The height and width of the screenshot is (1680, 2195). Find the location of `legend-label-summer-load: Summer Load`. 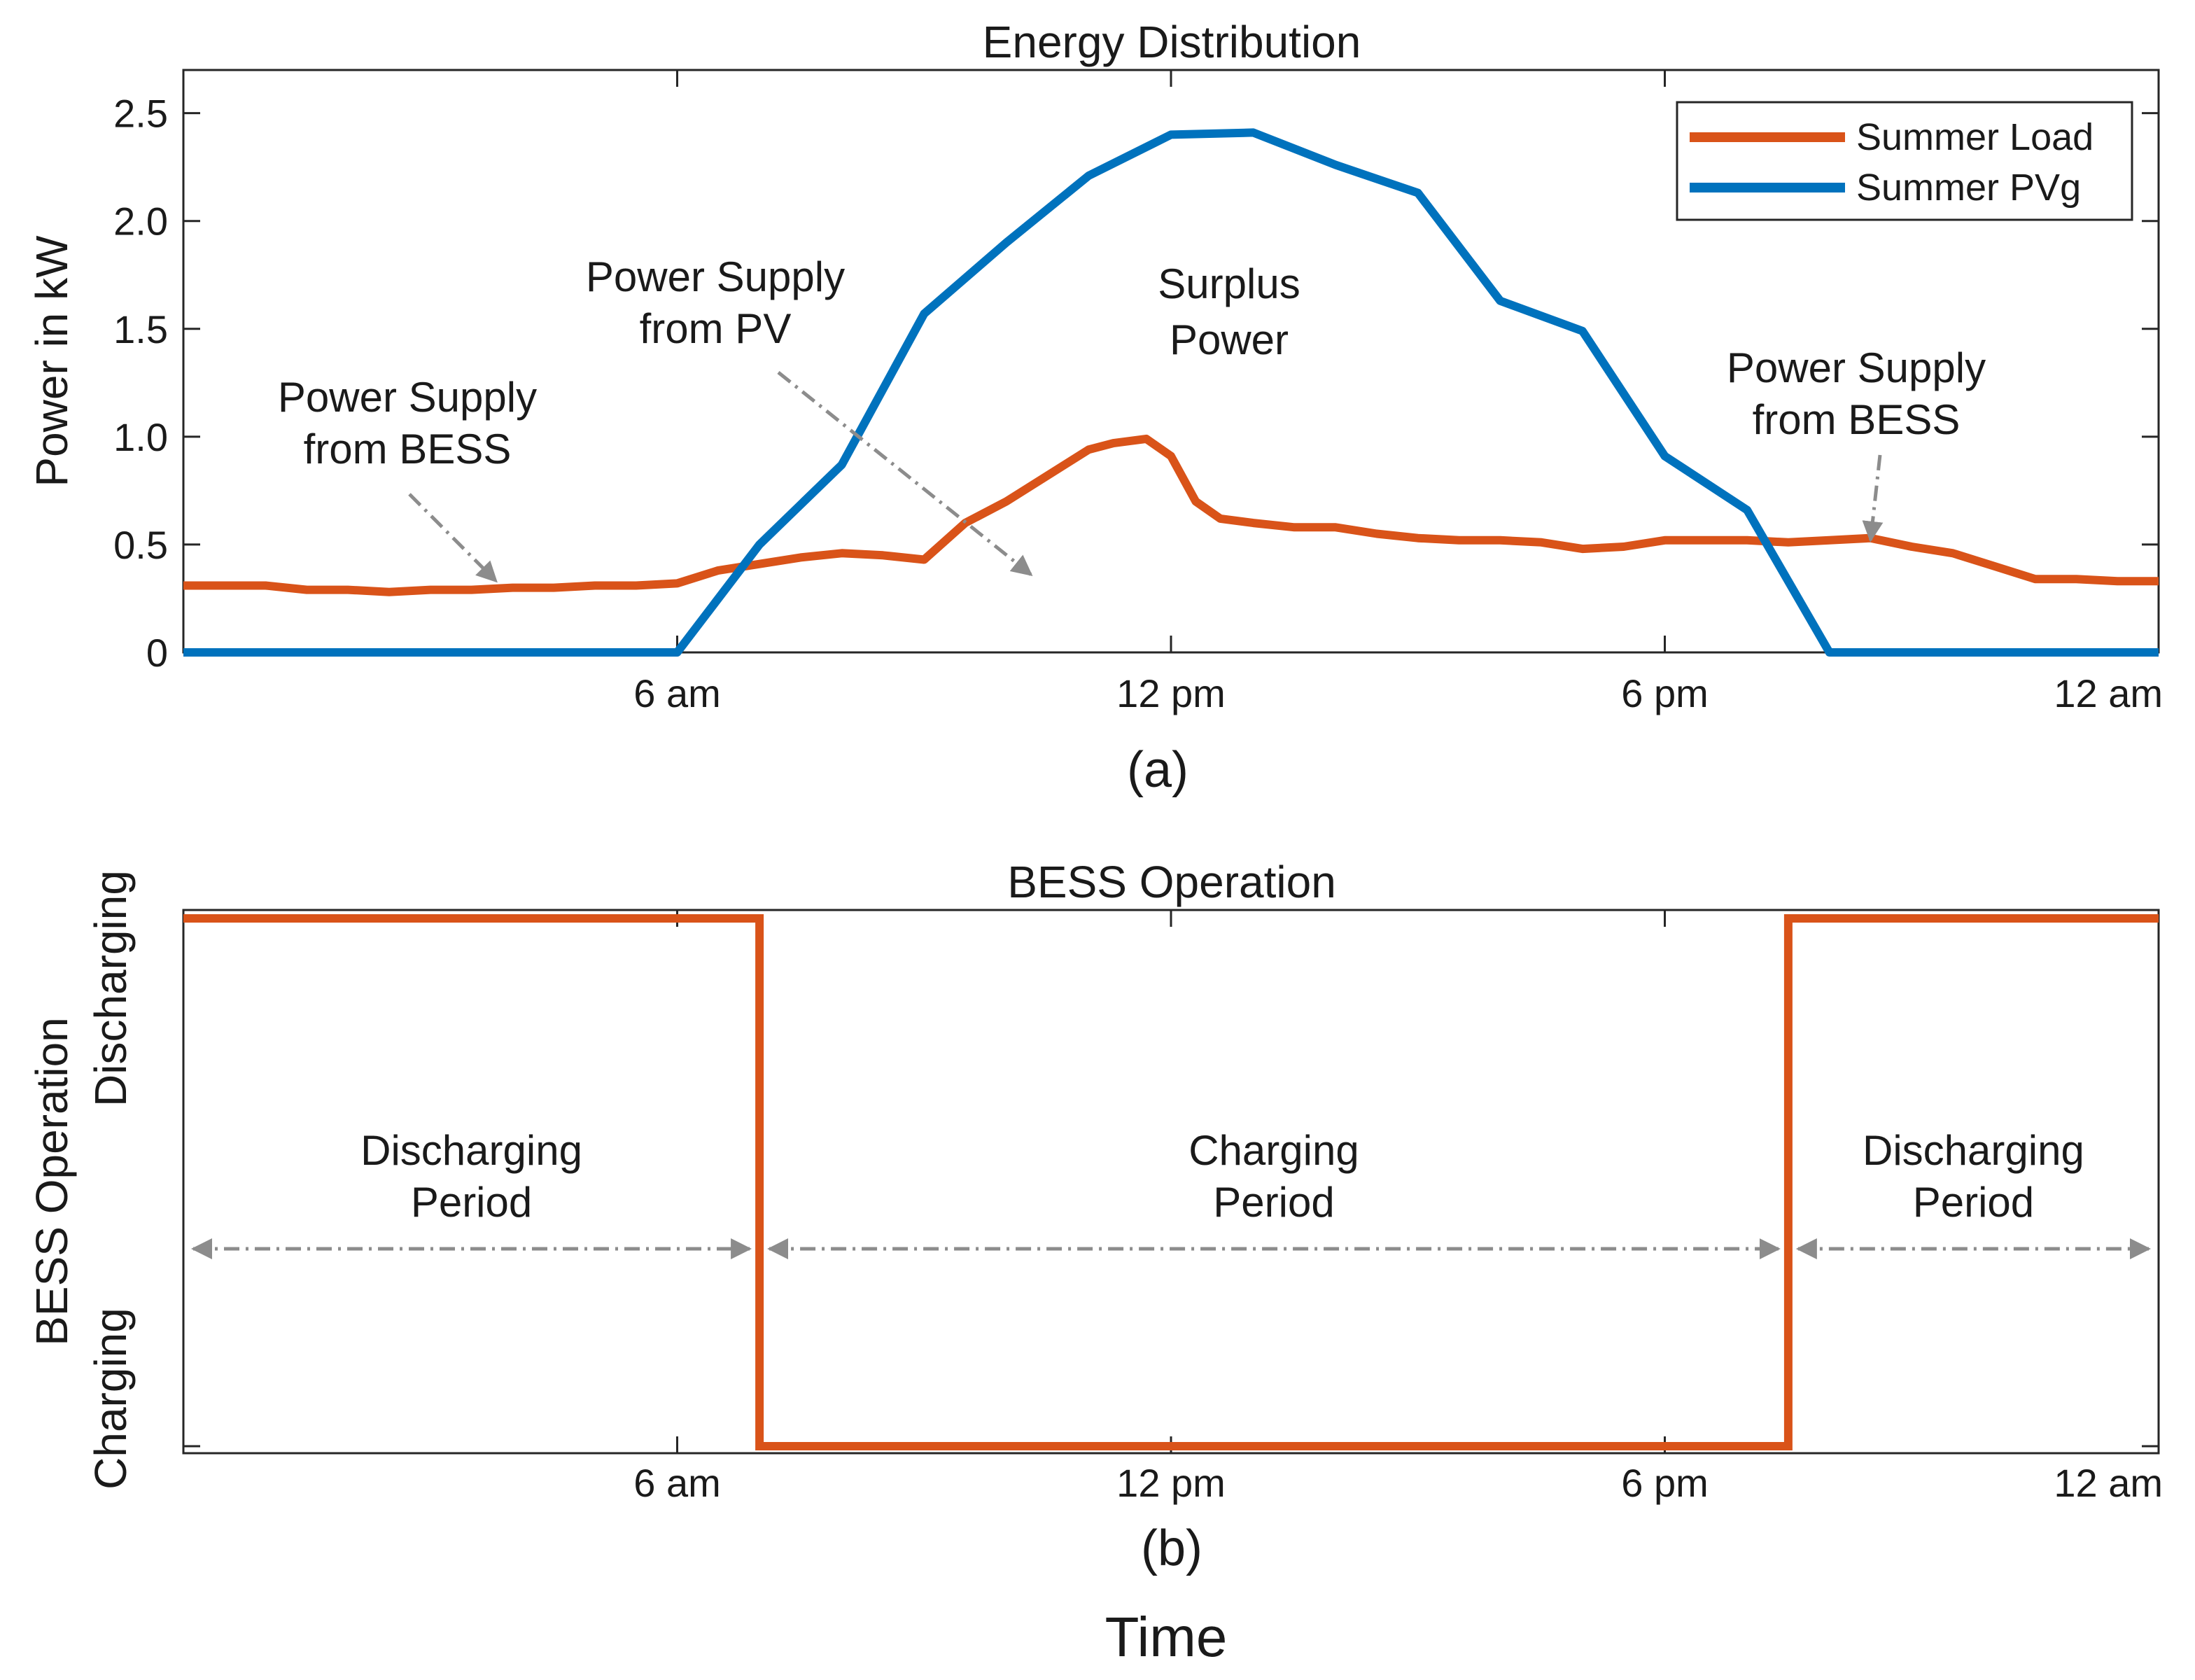

legend-label-summer-load: Summer Load is located at coordinates (1975, 137).